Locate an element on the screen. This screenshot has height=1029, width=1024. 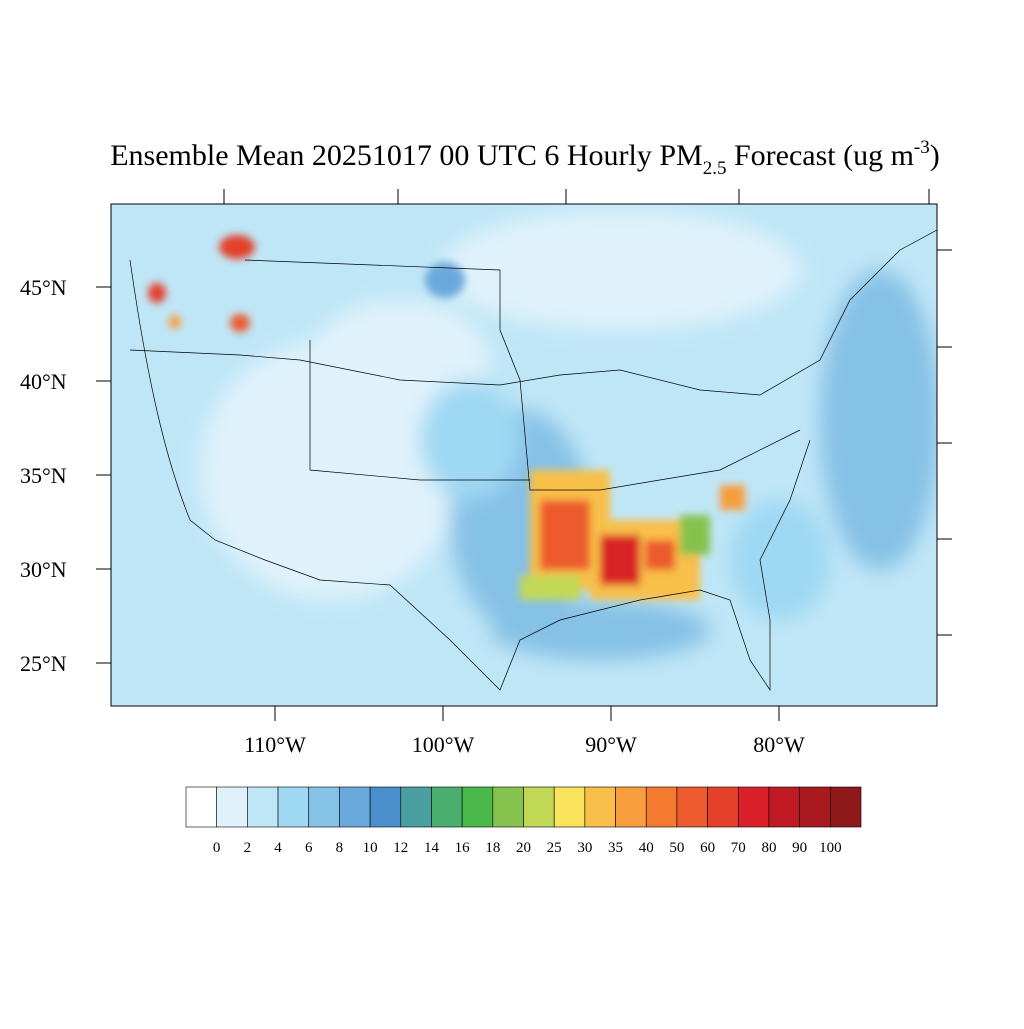
colorbar-label: 14 is located at coordinates (432, 848).